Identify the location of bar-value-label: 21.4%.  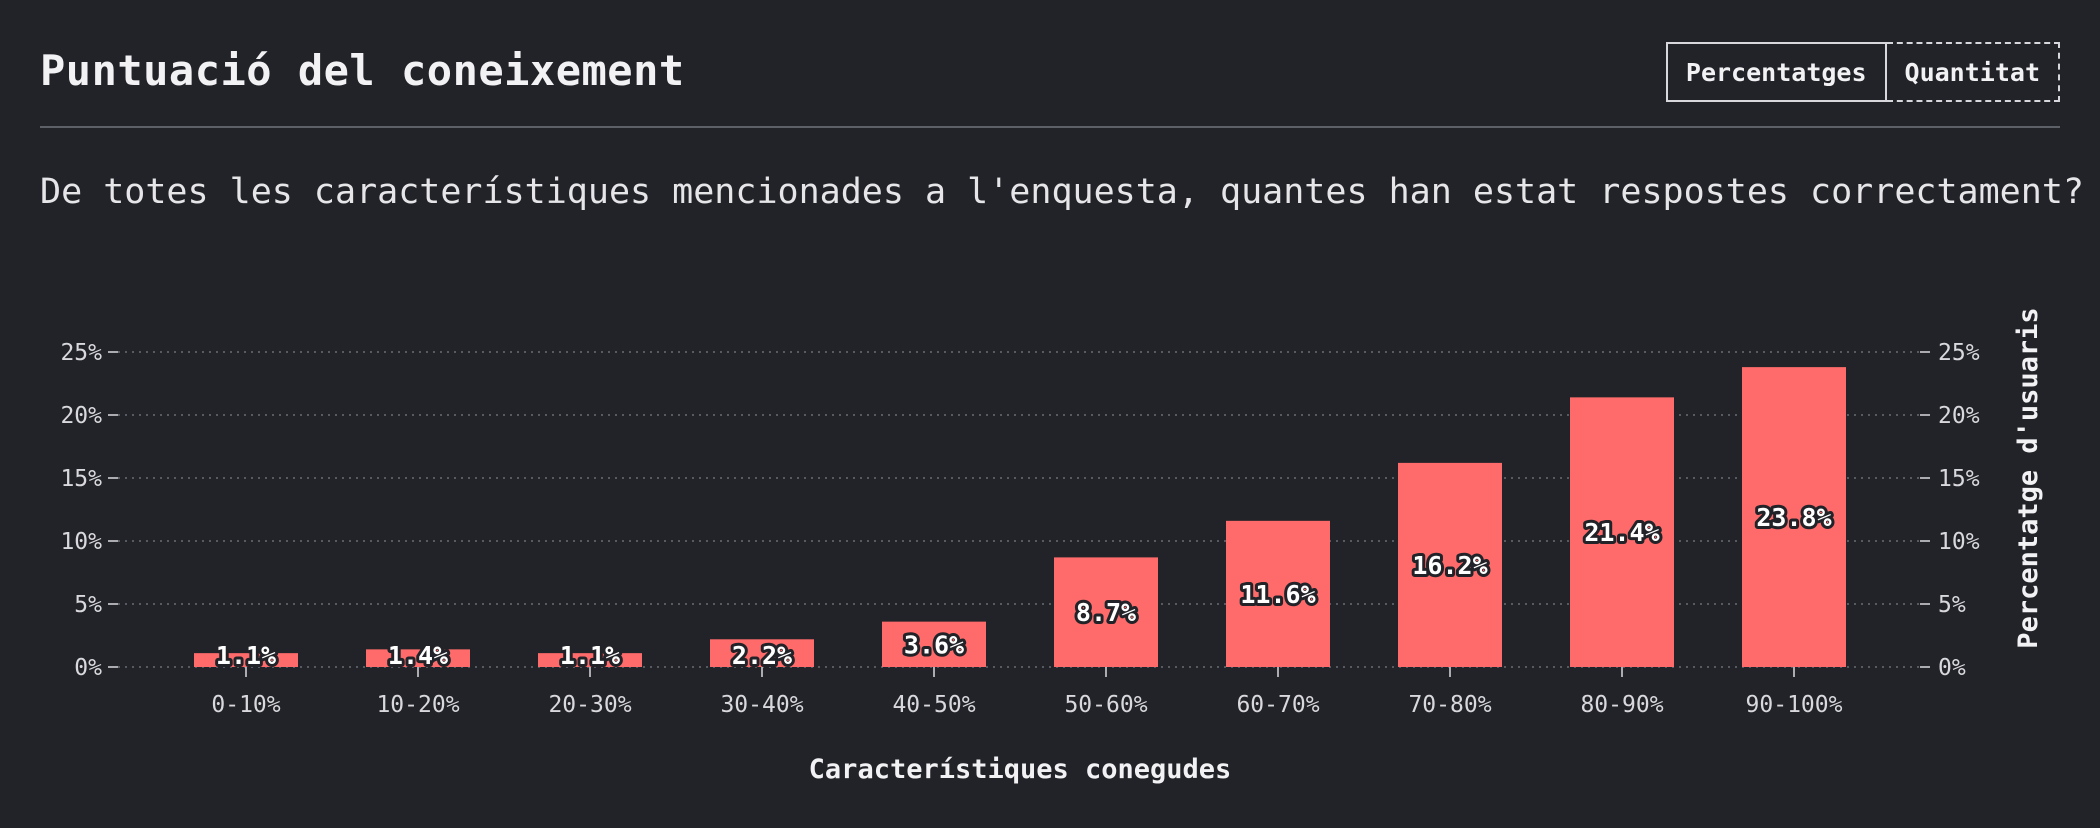
(1621, 532).